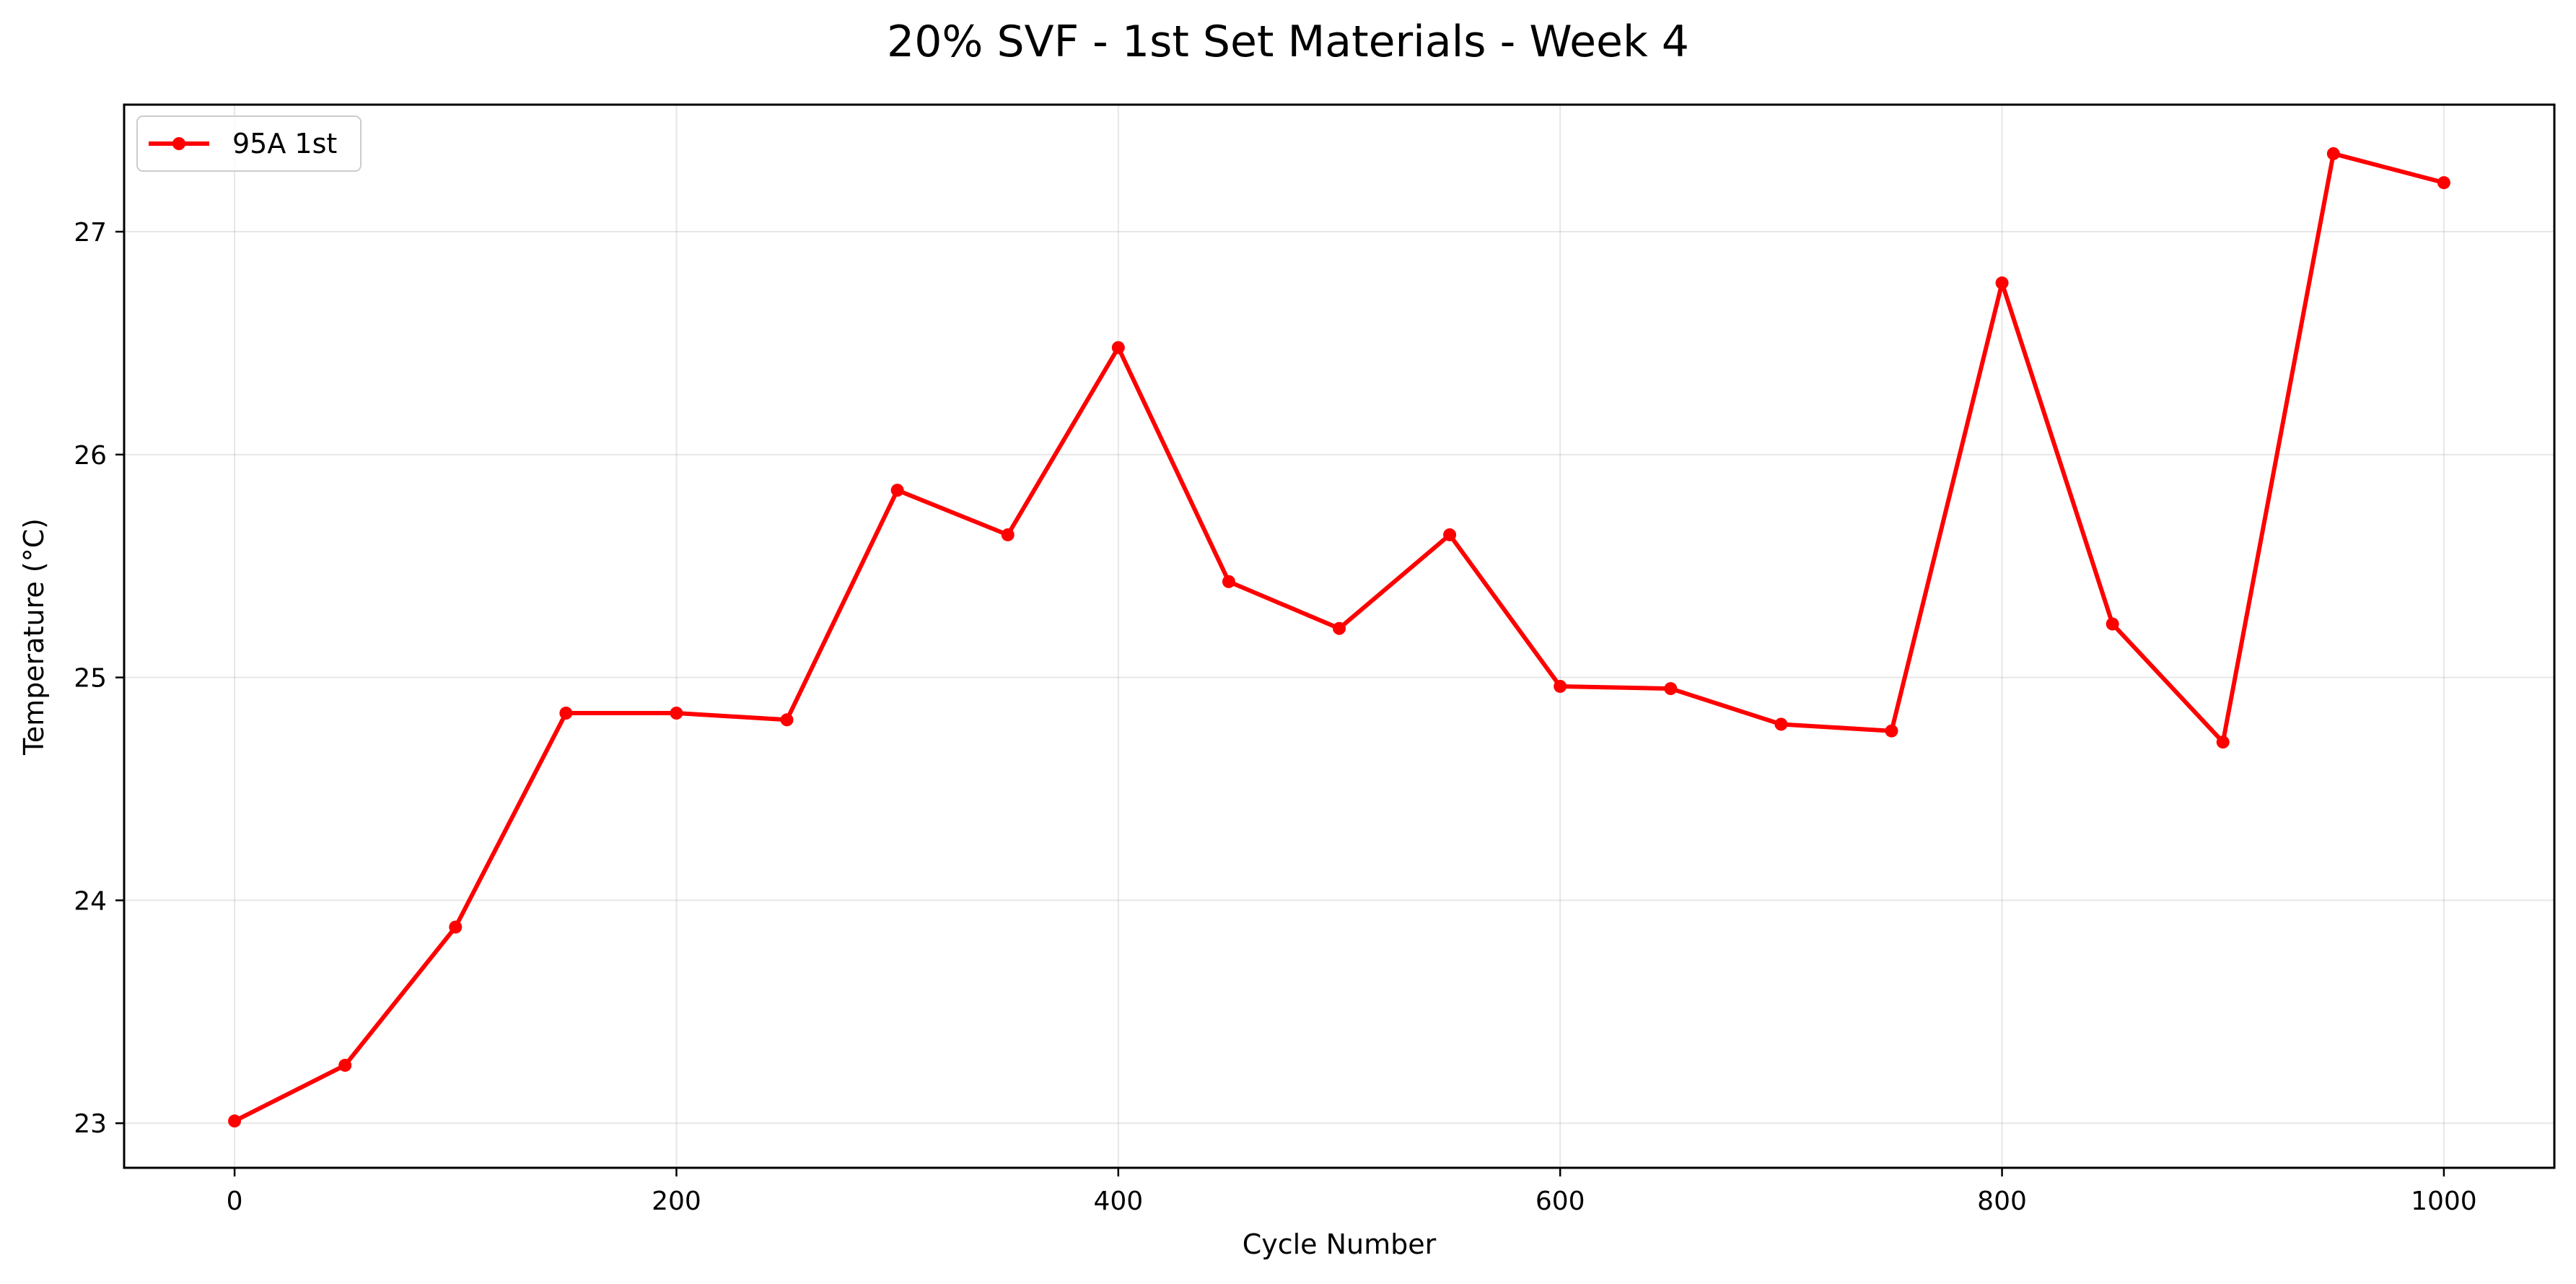 This screenshot has height=1284, width=2576. I want to click on x-axis-label: Cycle Number, so click(1340, 1244).